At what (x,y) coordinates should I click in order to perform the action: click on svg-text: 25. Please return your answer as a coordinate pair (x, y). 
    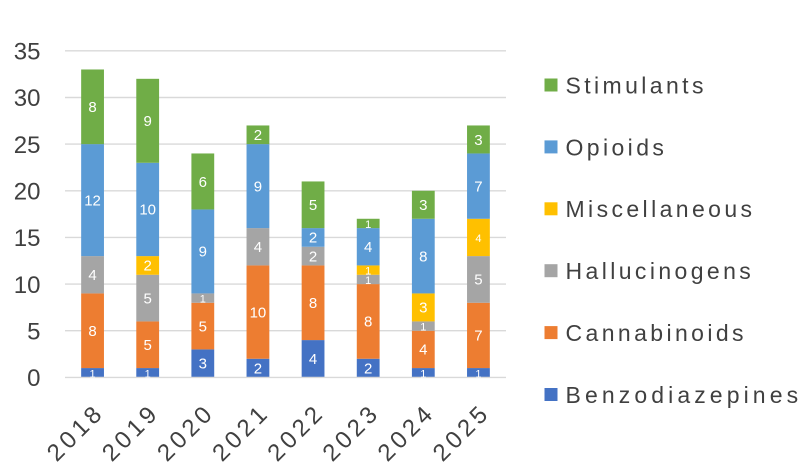
    Looking at the image, I should click on (27, 145).